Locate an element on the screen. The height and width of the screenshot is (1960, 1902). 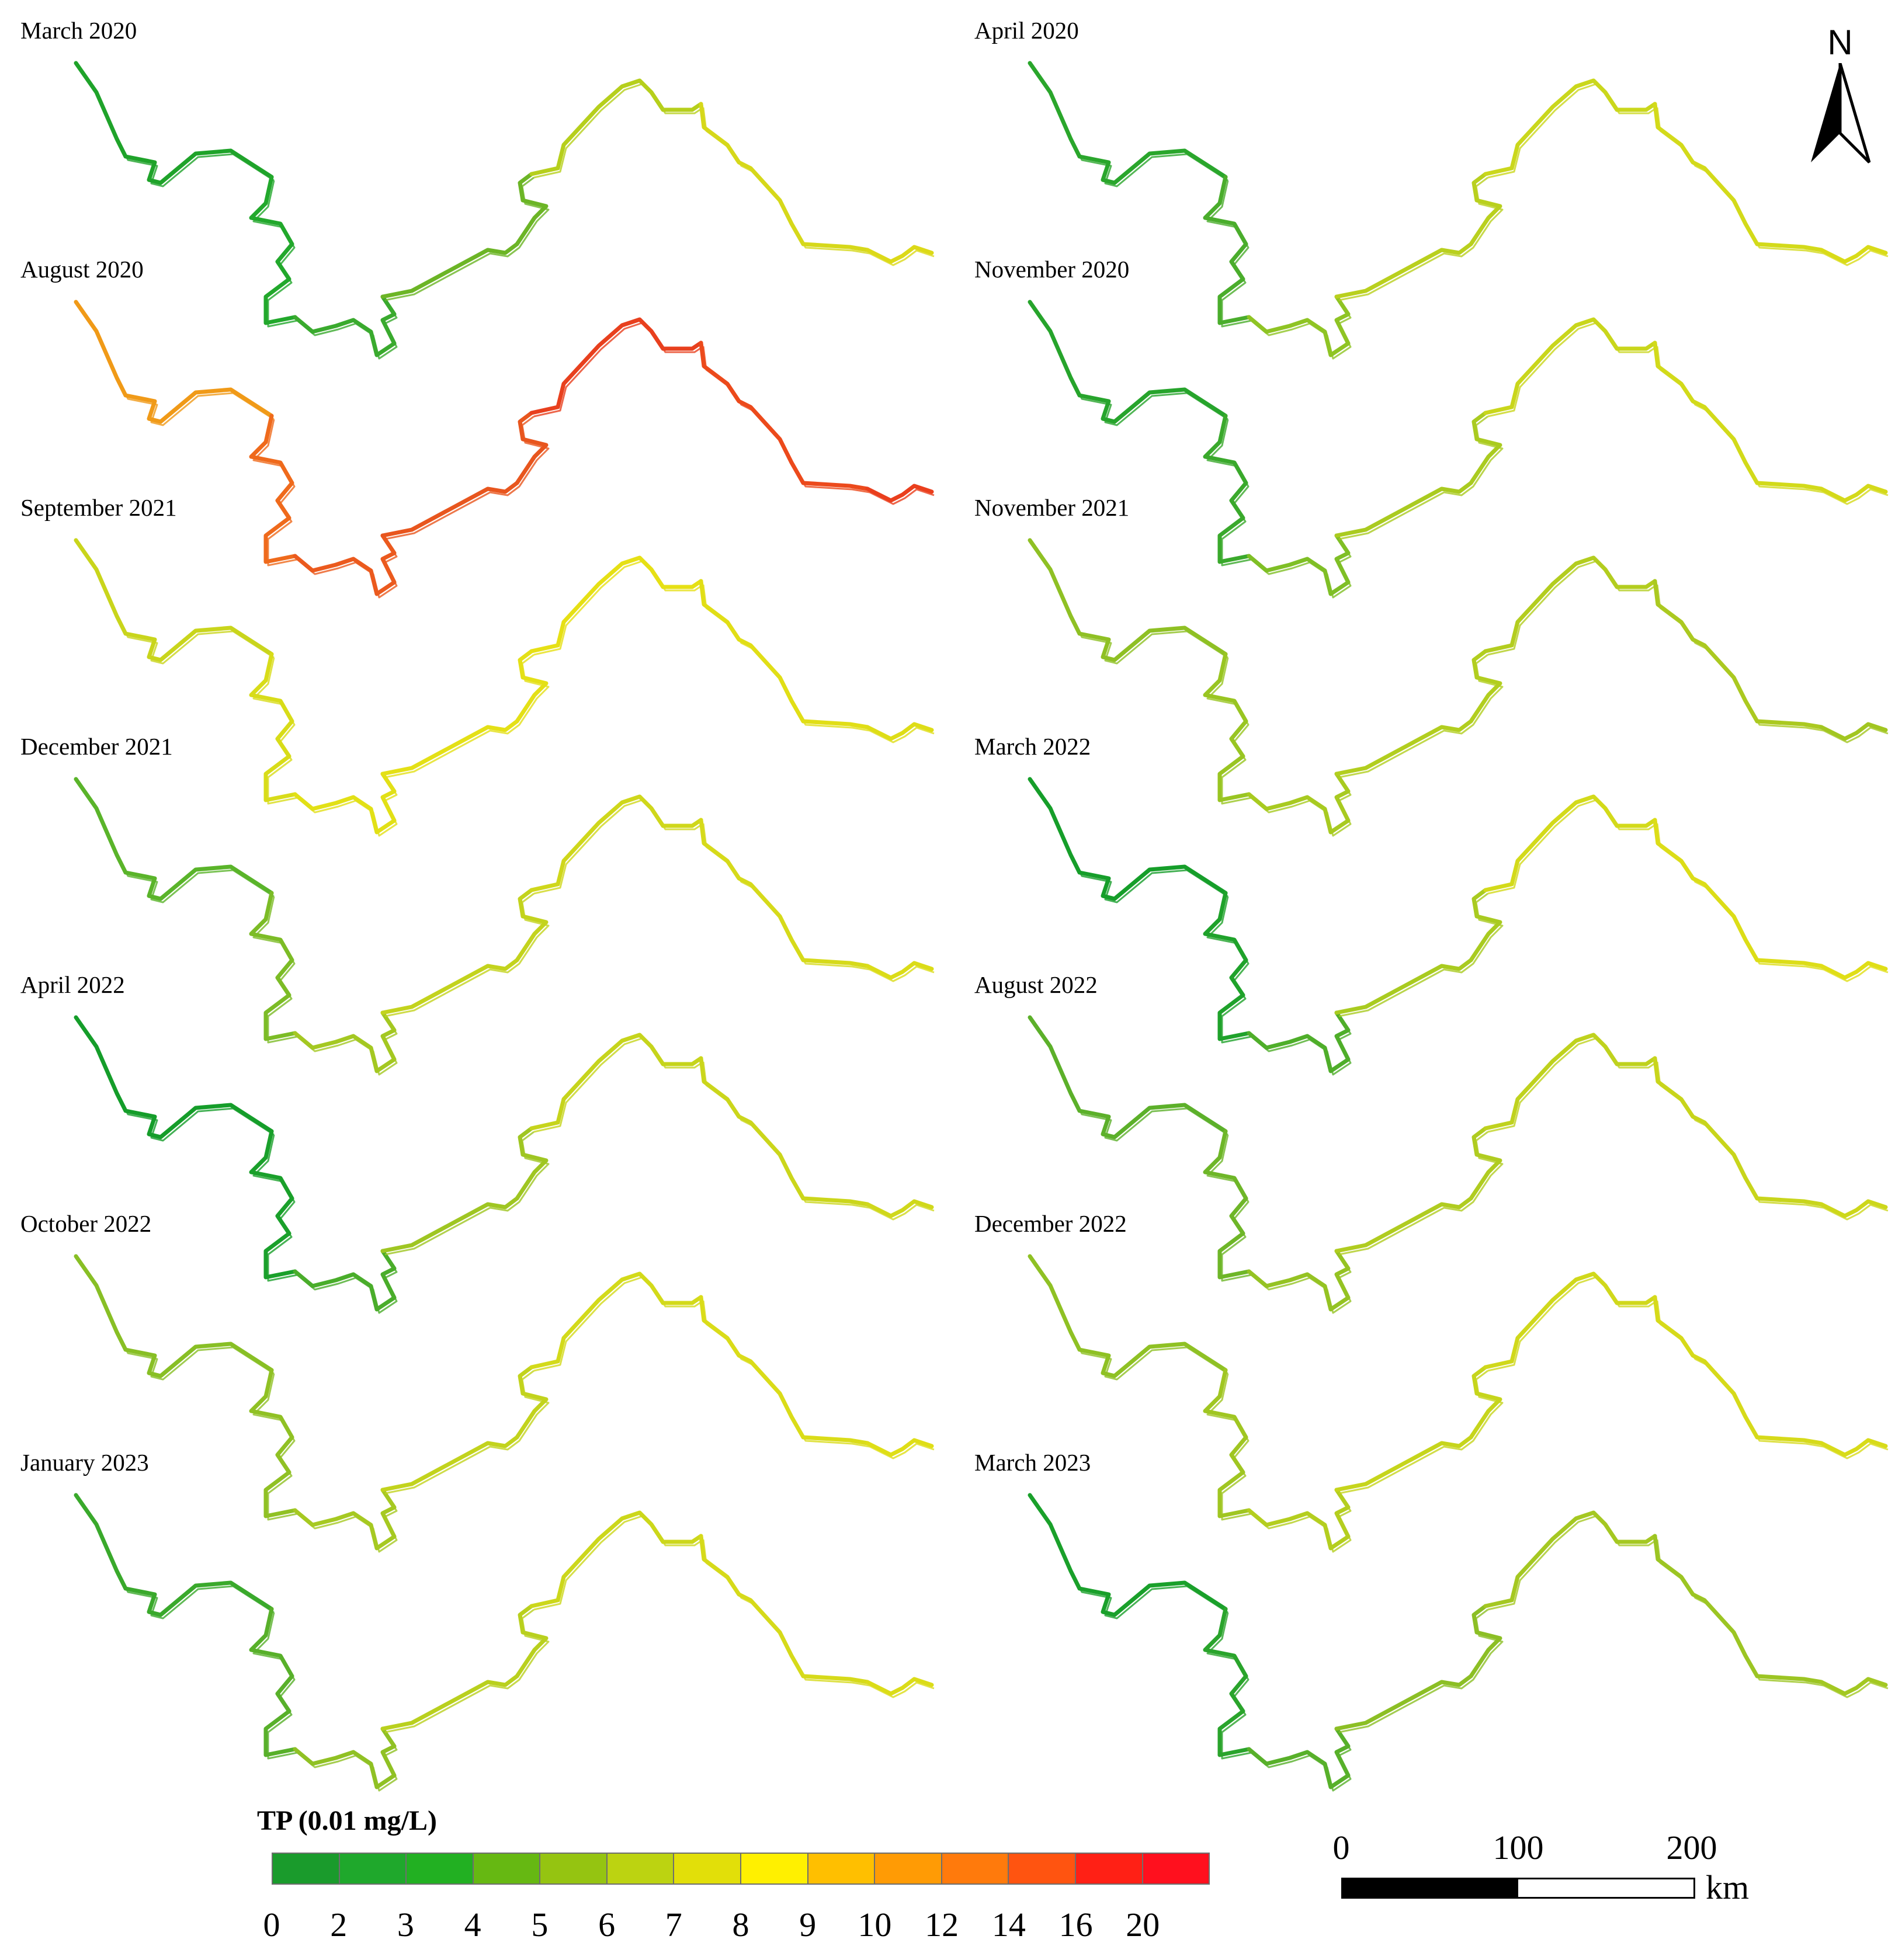
legend-tick-label: 9 is located at coordinates (808, 1925).